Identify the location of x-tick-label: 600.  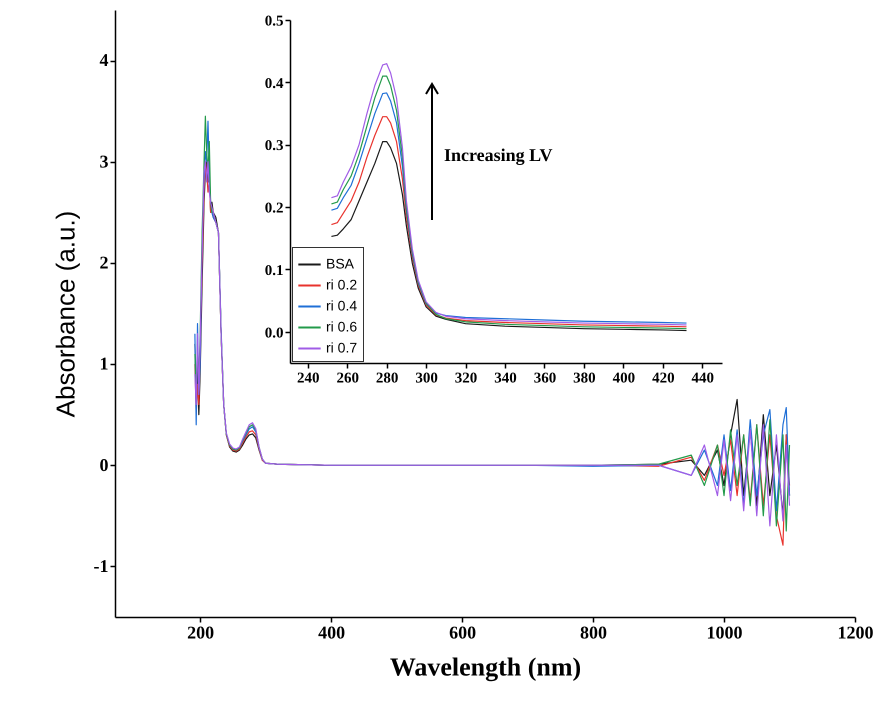
(462, 632).